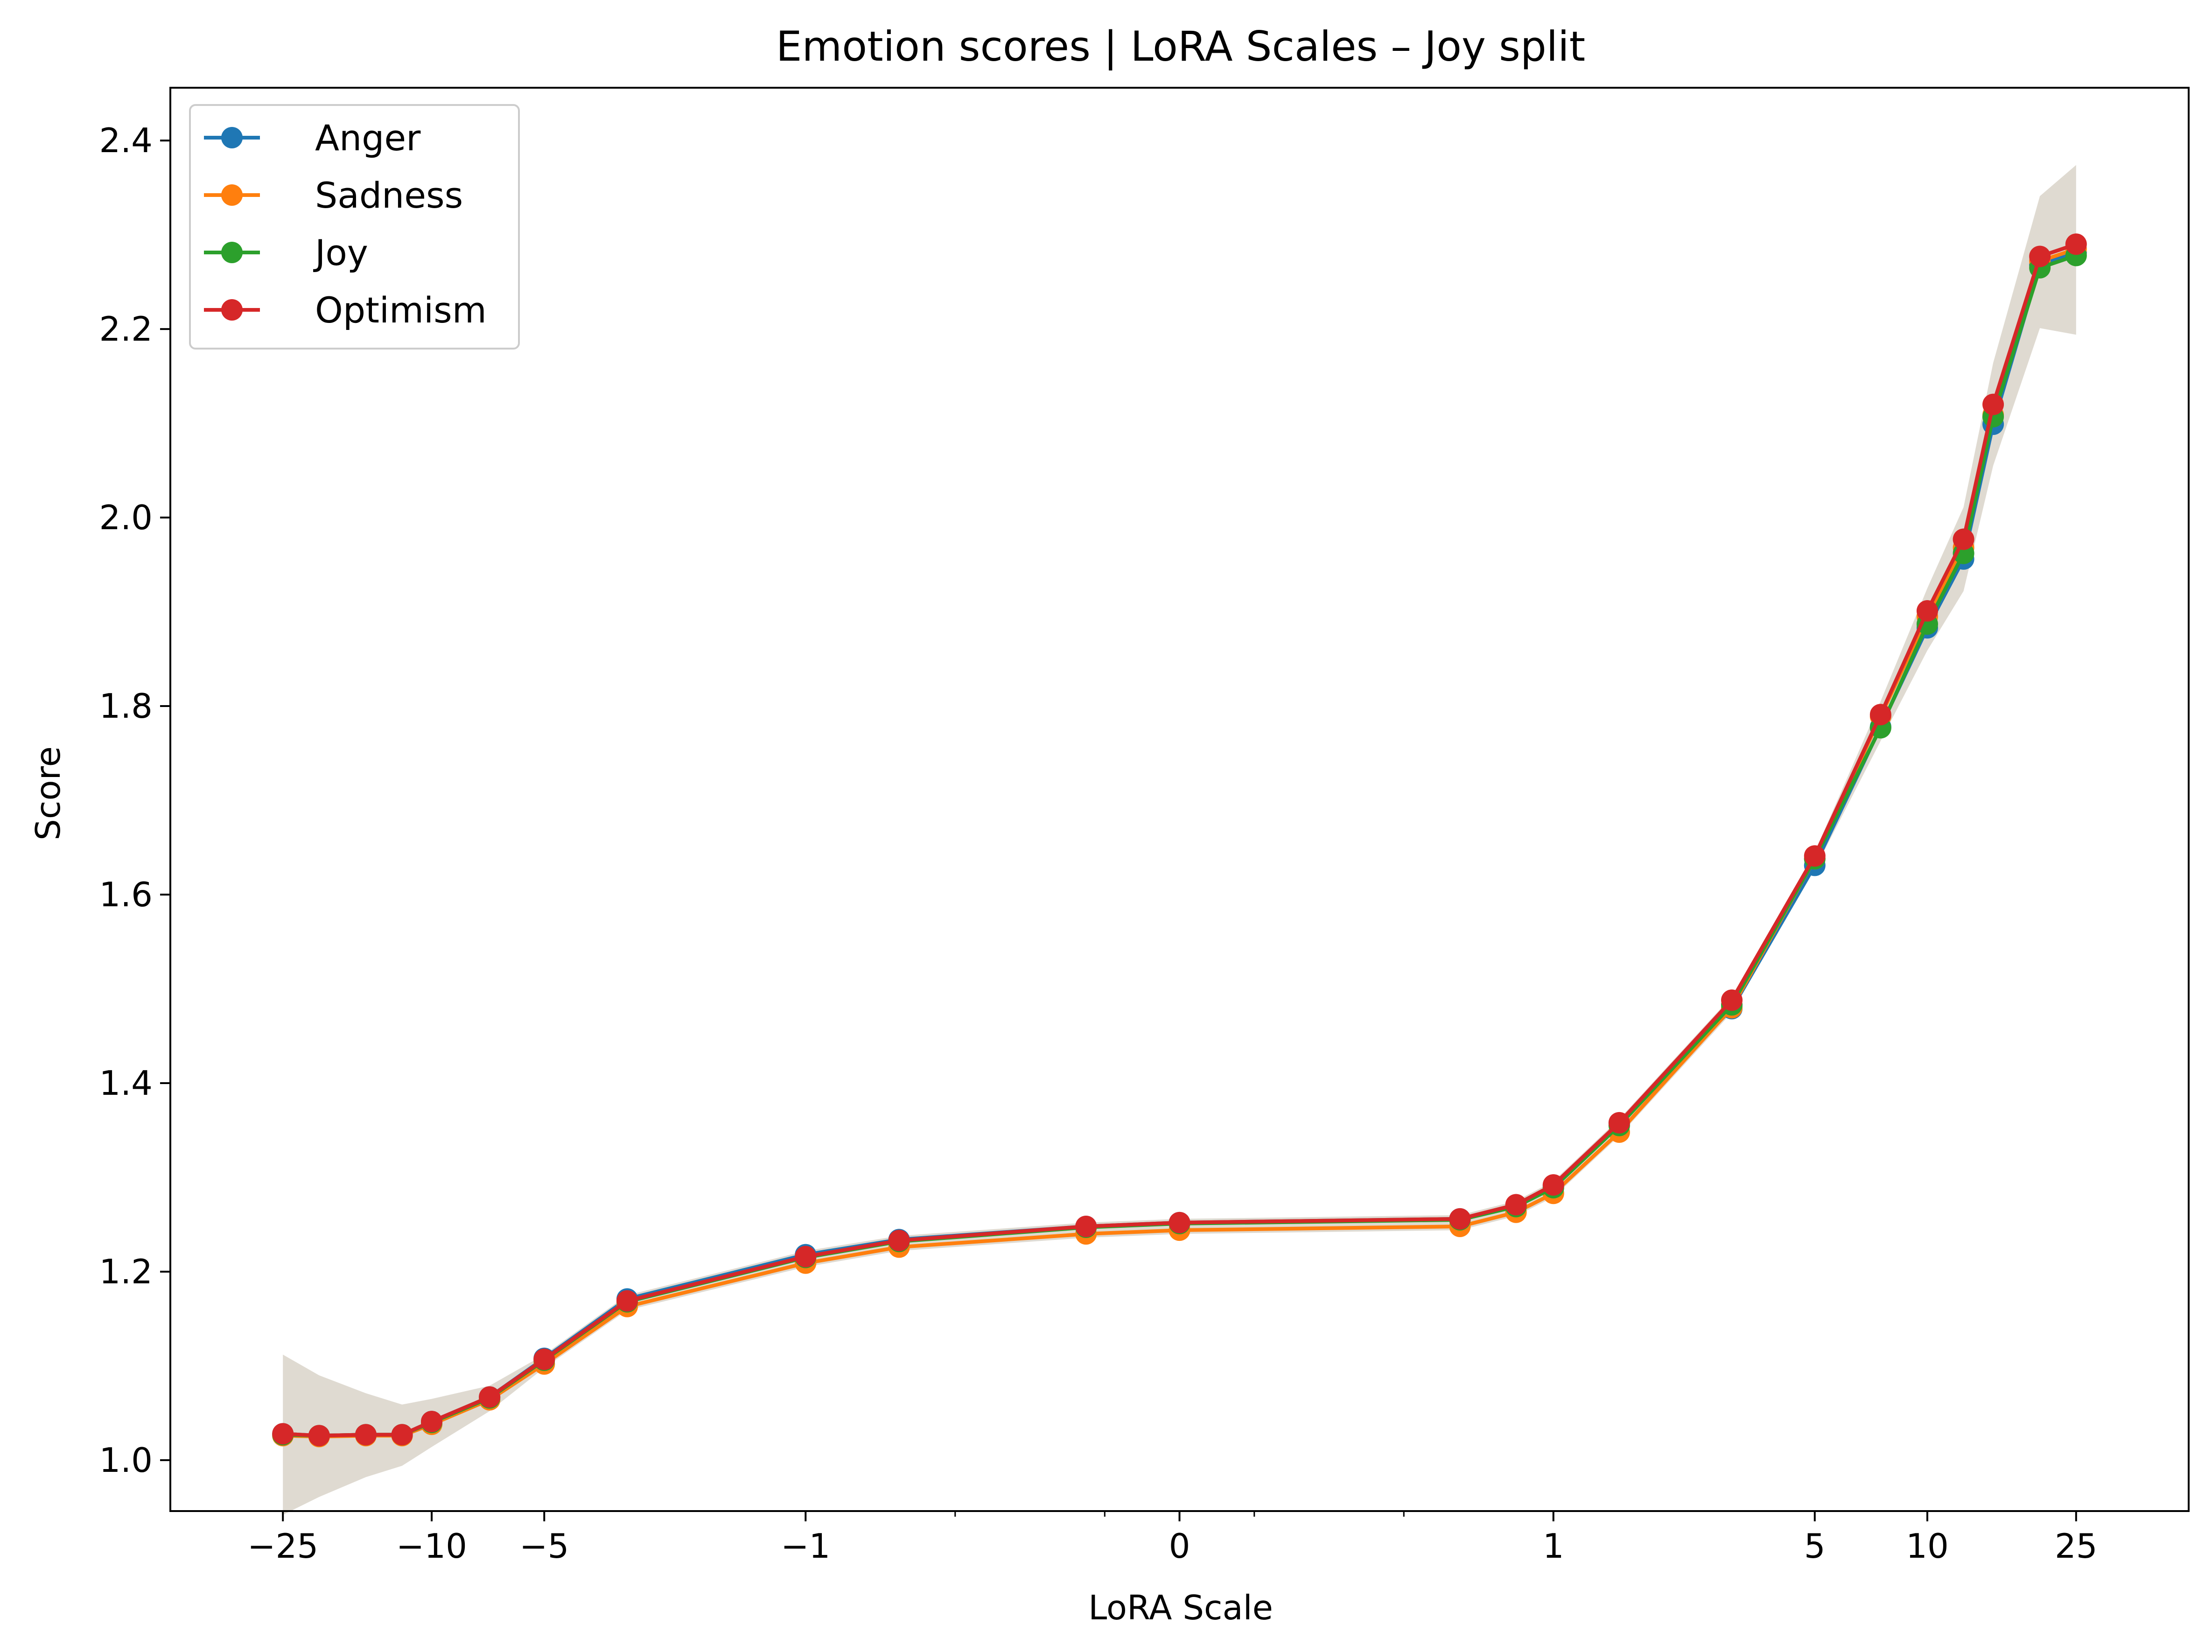 The width and height of the screenshot is (2212, 1652). Describe the element at coordinates (368, 138) in the screenshot. I see `legend-label-anger: Anger` at that location.